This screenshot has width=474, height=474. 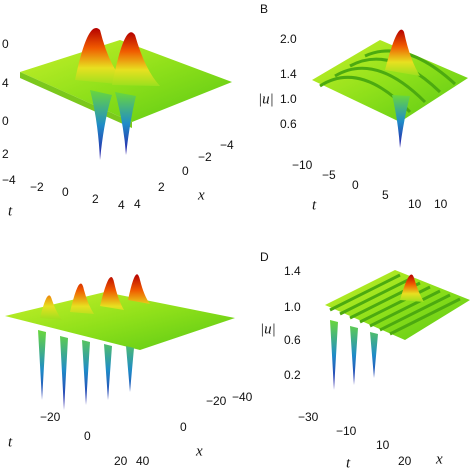 I want to click on surface-a, so click(x=126, y=94).